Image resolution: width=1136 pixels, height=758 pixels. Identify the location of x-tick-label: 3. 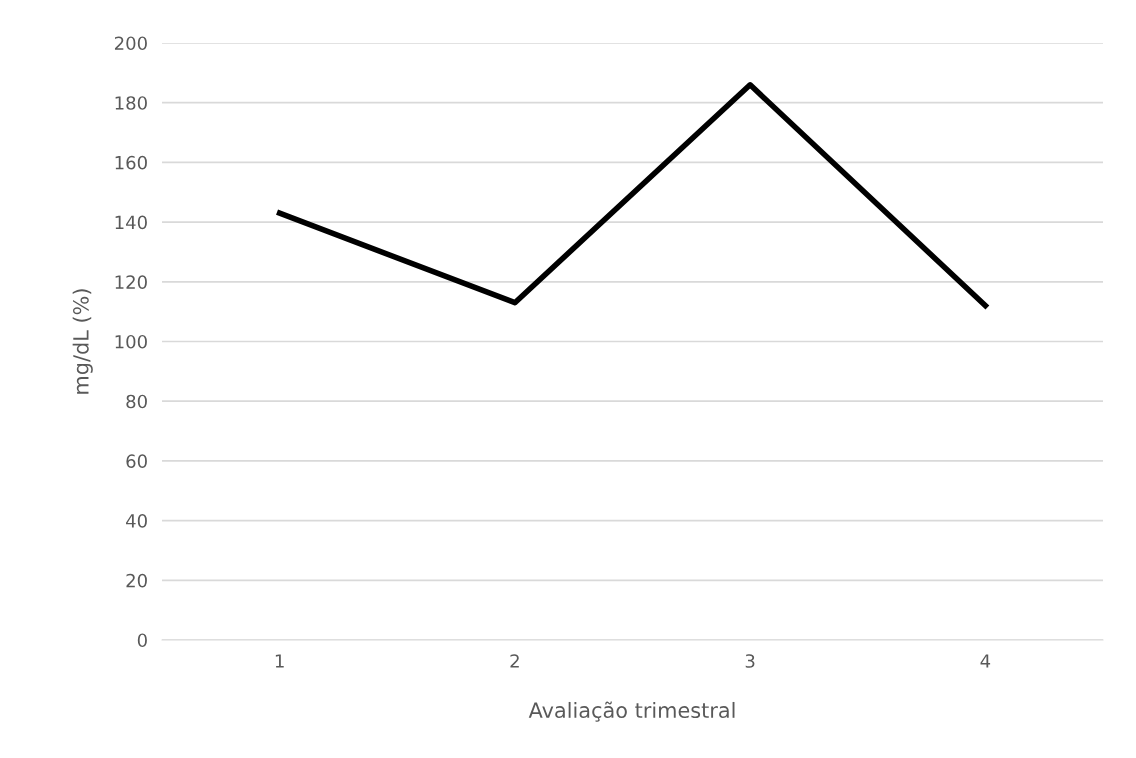
(750, 661).